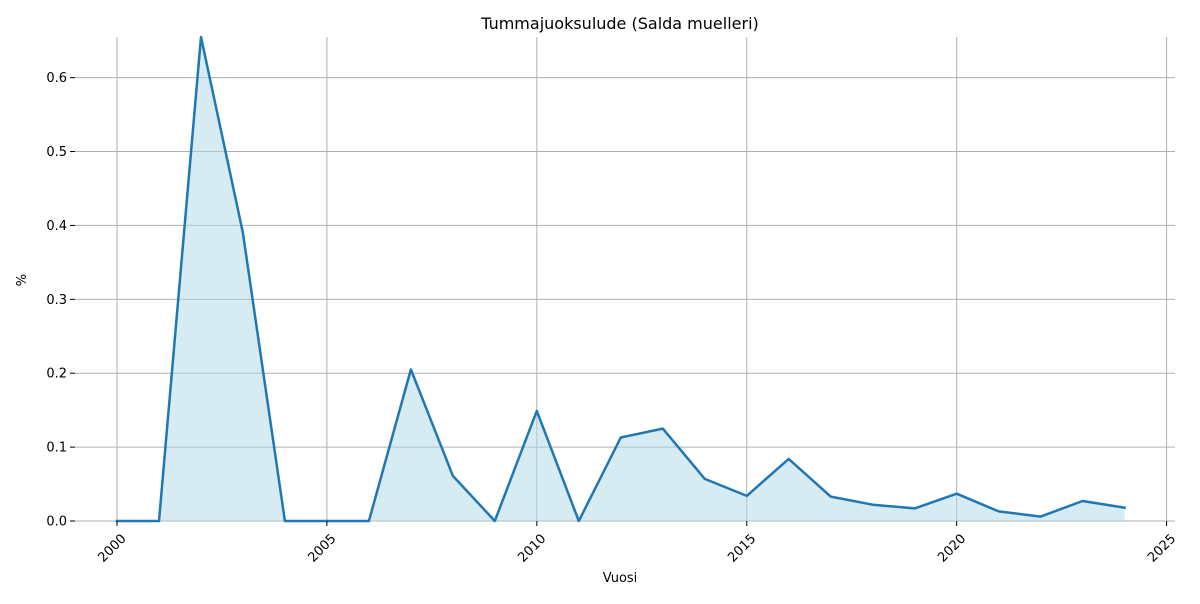 The width and height of the screenshot is (1200, 604). Describe the element at coordinates (56, 300) in the screenshot. I see `y-tick-label: 0.3` at that location.